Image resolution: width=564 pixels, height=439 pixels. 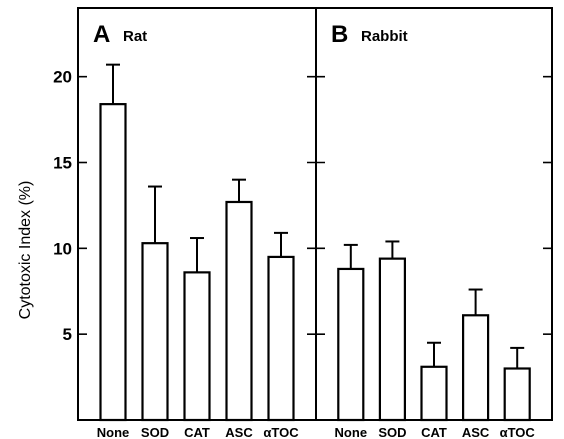 I want to click on panel-name: Rabbit, so click(x=384, y=36).